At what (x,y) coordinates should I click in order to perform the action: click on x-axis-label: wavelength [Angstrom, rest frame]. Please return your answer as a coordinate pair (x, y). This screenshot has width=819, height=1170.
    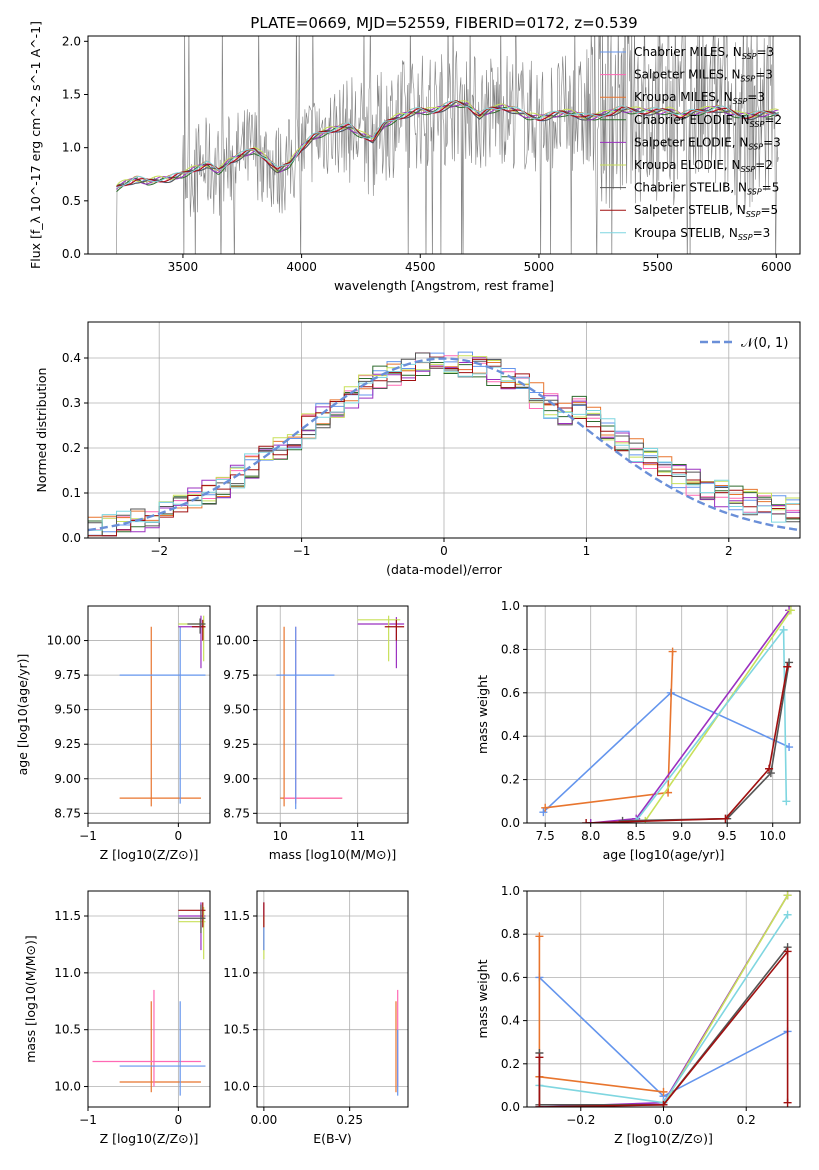
    Looking at the image, I should click on (444, 285).